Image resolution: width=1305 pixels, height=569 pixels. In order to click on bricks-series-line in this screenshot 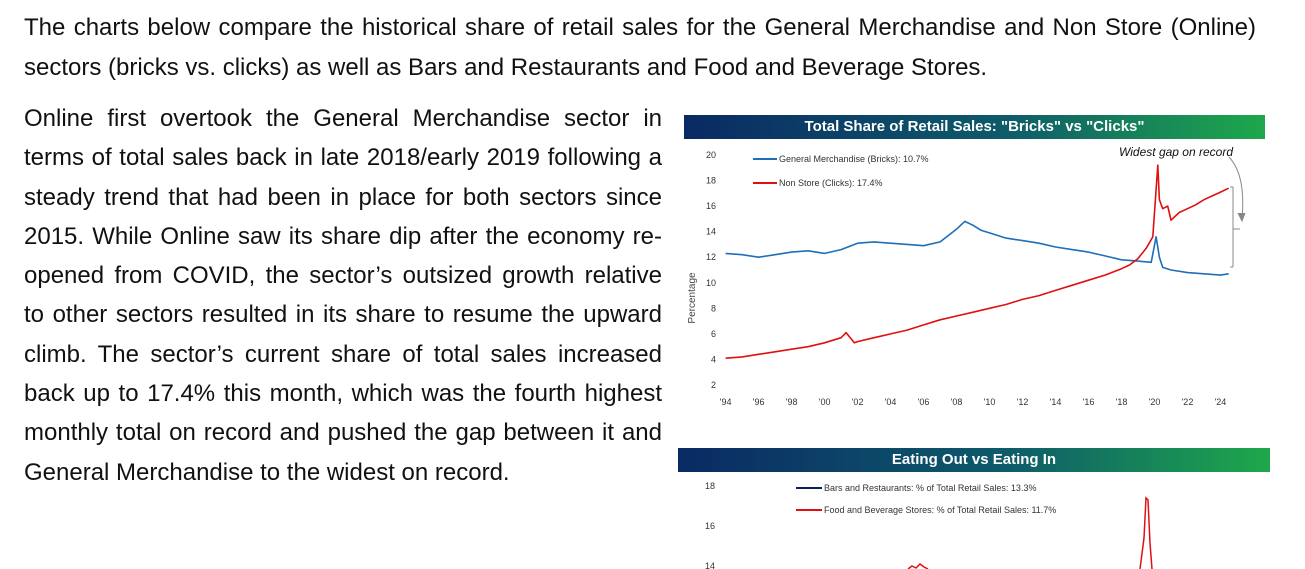, I will do `click(977, 248)`.